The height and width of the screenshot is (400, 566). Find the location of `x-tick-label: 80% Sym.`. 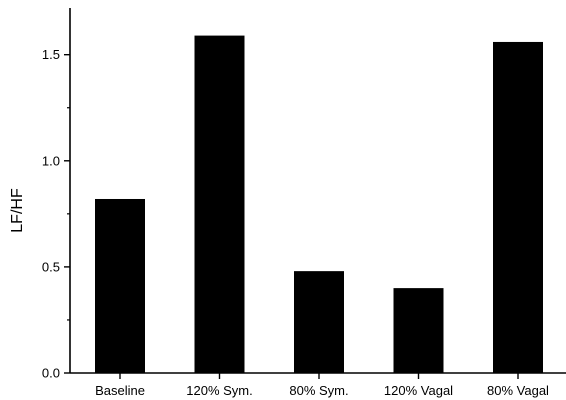

x-tick-label: 80% Sym. is located at coordinates (318, 390).